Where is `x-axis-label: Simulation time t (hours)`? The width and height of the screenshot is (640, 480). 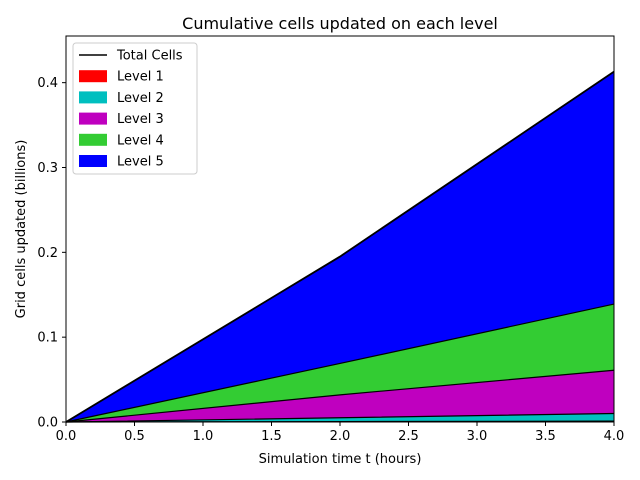
x-axis-label: Simulation time t (hours) is located at coordinates (340, 459).